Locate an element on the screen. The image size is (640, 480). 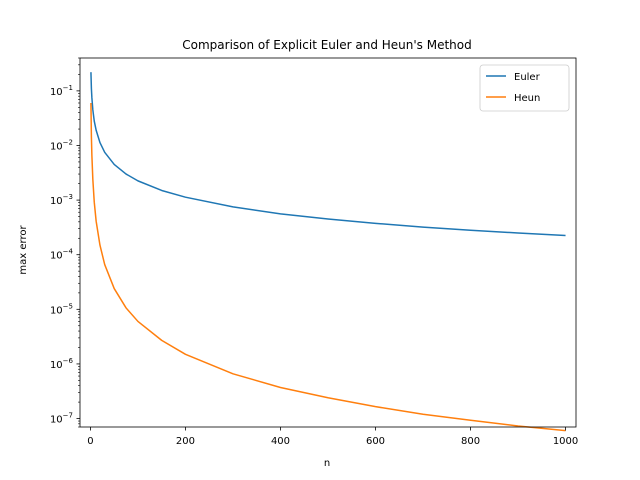
x-tick-label: 0 is located at coordinates (90, 441).